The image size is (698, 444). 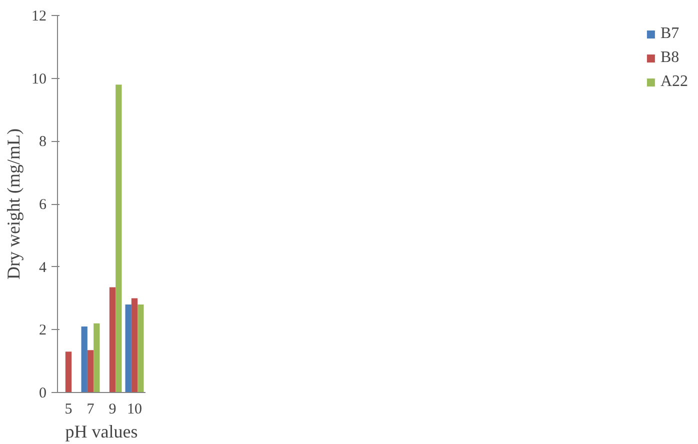 What do you see at coordinates (90, 410) in the screenshot?
I see `x-tick-label: 7` at bounding box center [90, 410].